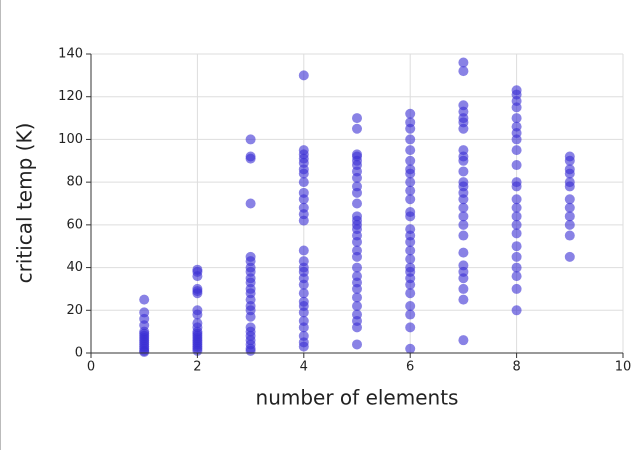 The height and width of the screenshot is (450, 642). I want to click on x-axis-label: number of elements, so click(357, 398).